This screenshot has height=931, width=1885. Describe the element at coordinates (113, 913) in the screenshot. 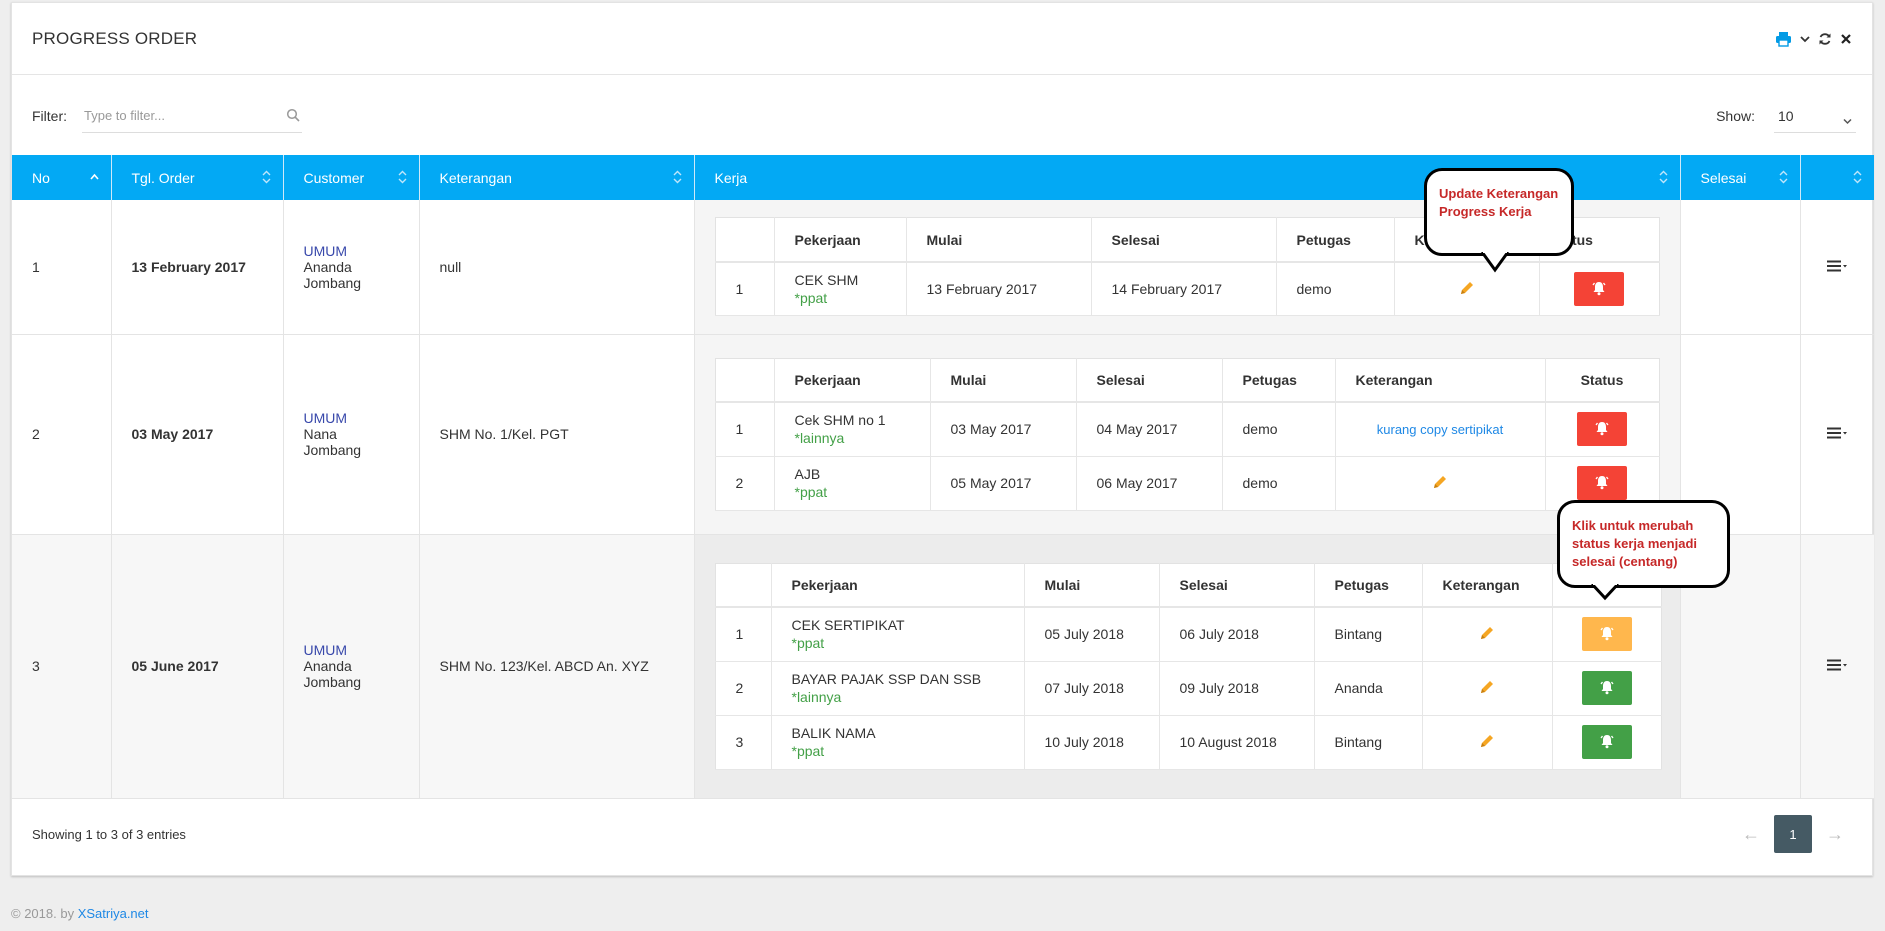

I see `author-link: XSatriya.net` at that location.